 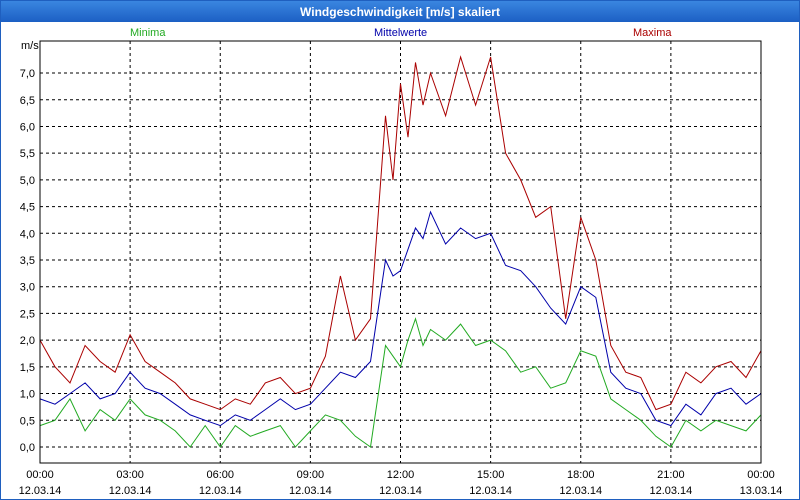 What do you see at coordinates (27, 314) in the screenshot?
I see `y-tick-label: 2,5` at bounding box center [27, 314].